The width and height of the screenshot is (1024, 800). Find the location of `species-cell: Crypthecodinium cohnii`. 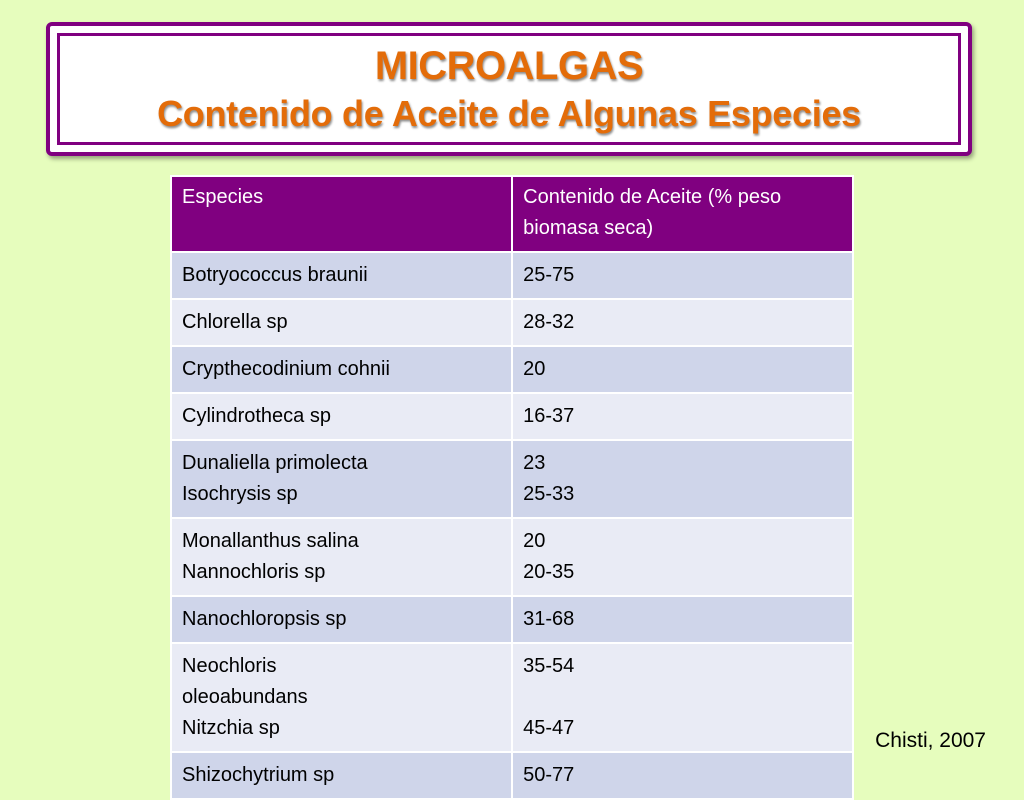

species-cell: Crypthecodinium cohnii is located at coordinates (341, 369).